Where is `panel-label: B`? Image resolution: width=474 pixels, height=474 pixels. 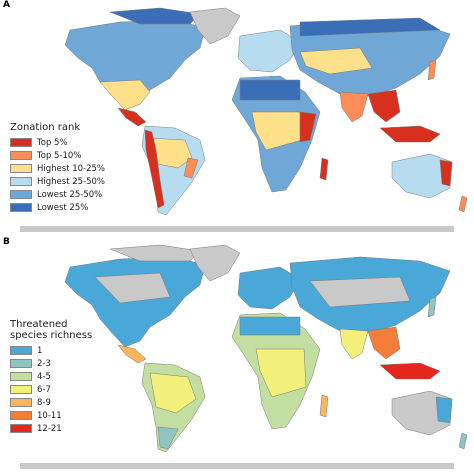 panel-label: B is located at coordinates (6, 242).